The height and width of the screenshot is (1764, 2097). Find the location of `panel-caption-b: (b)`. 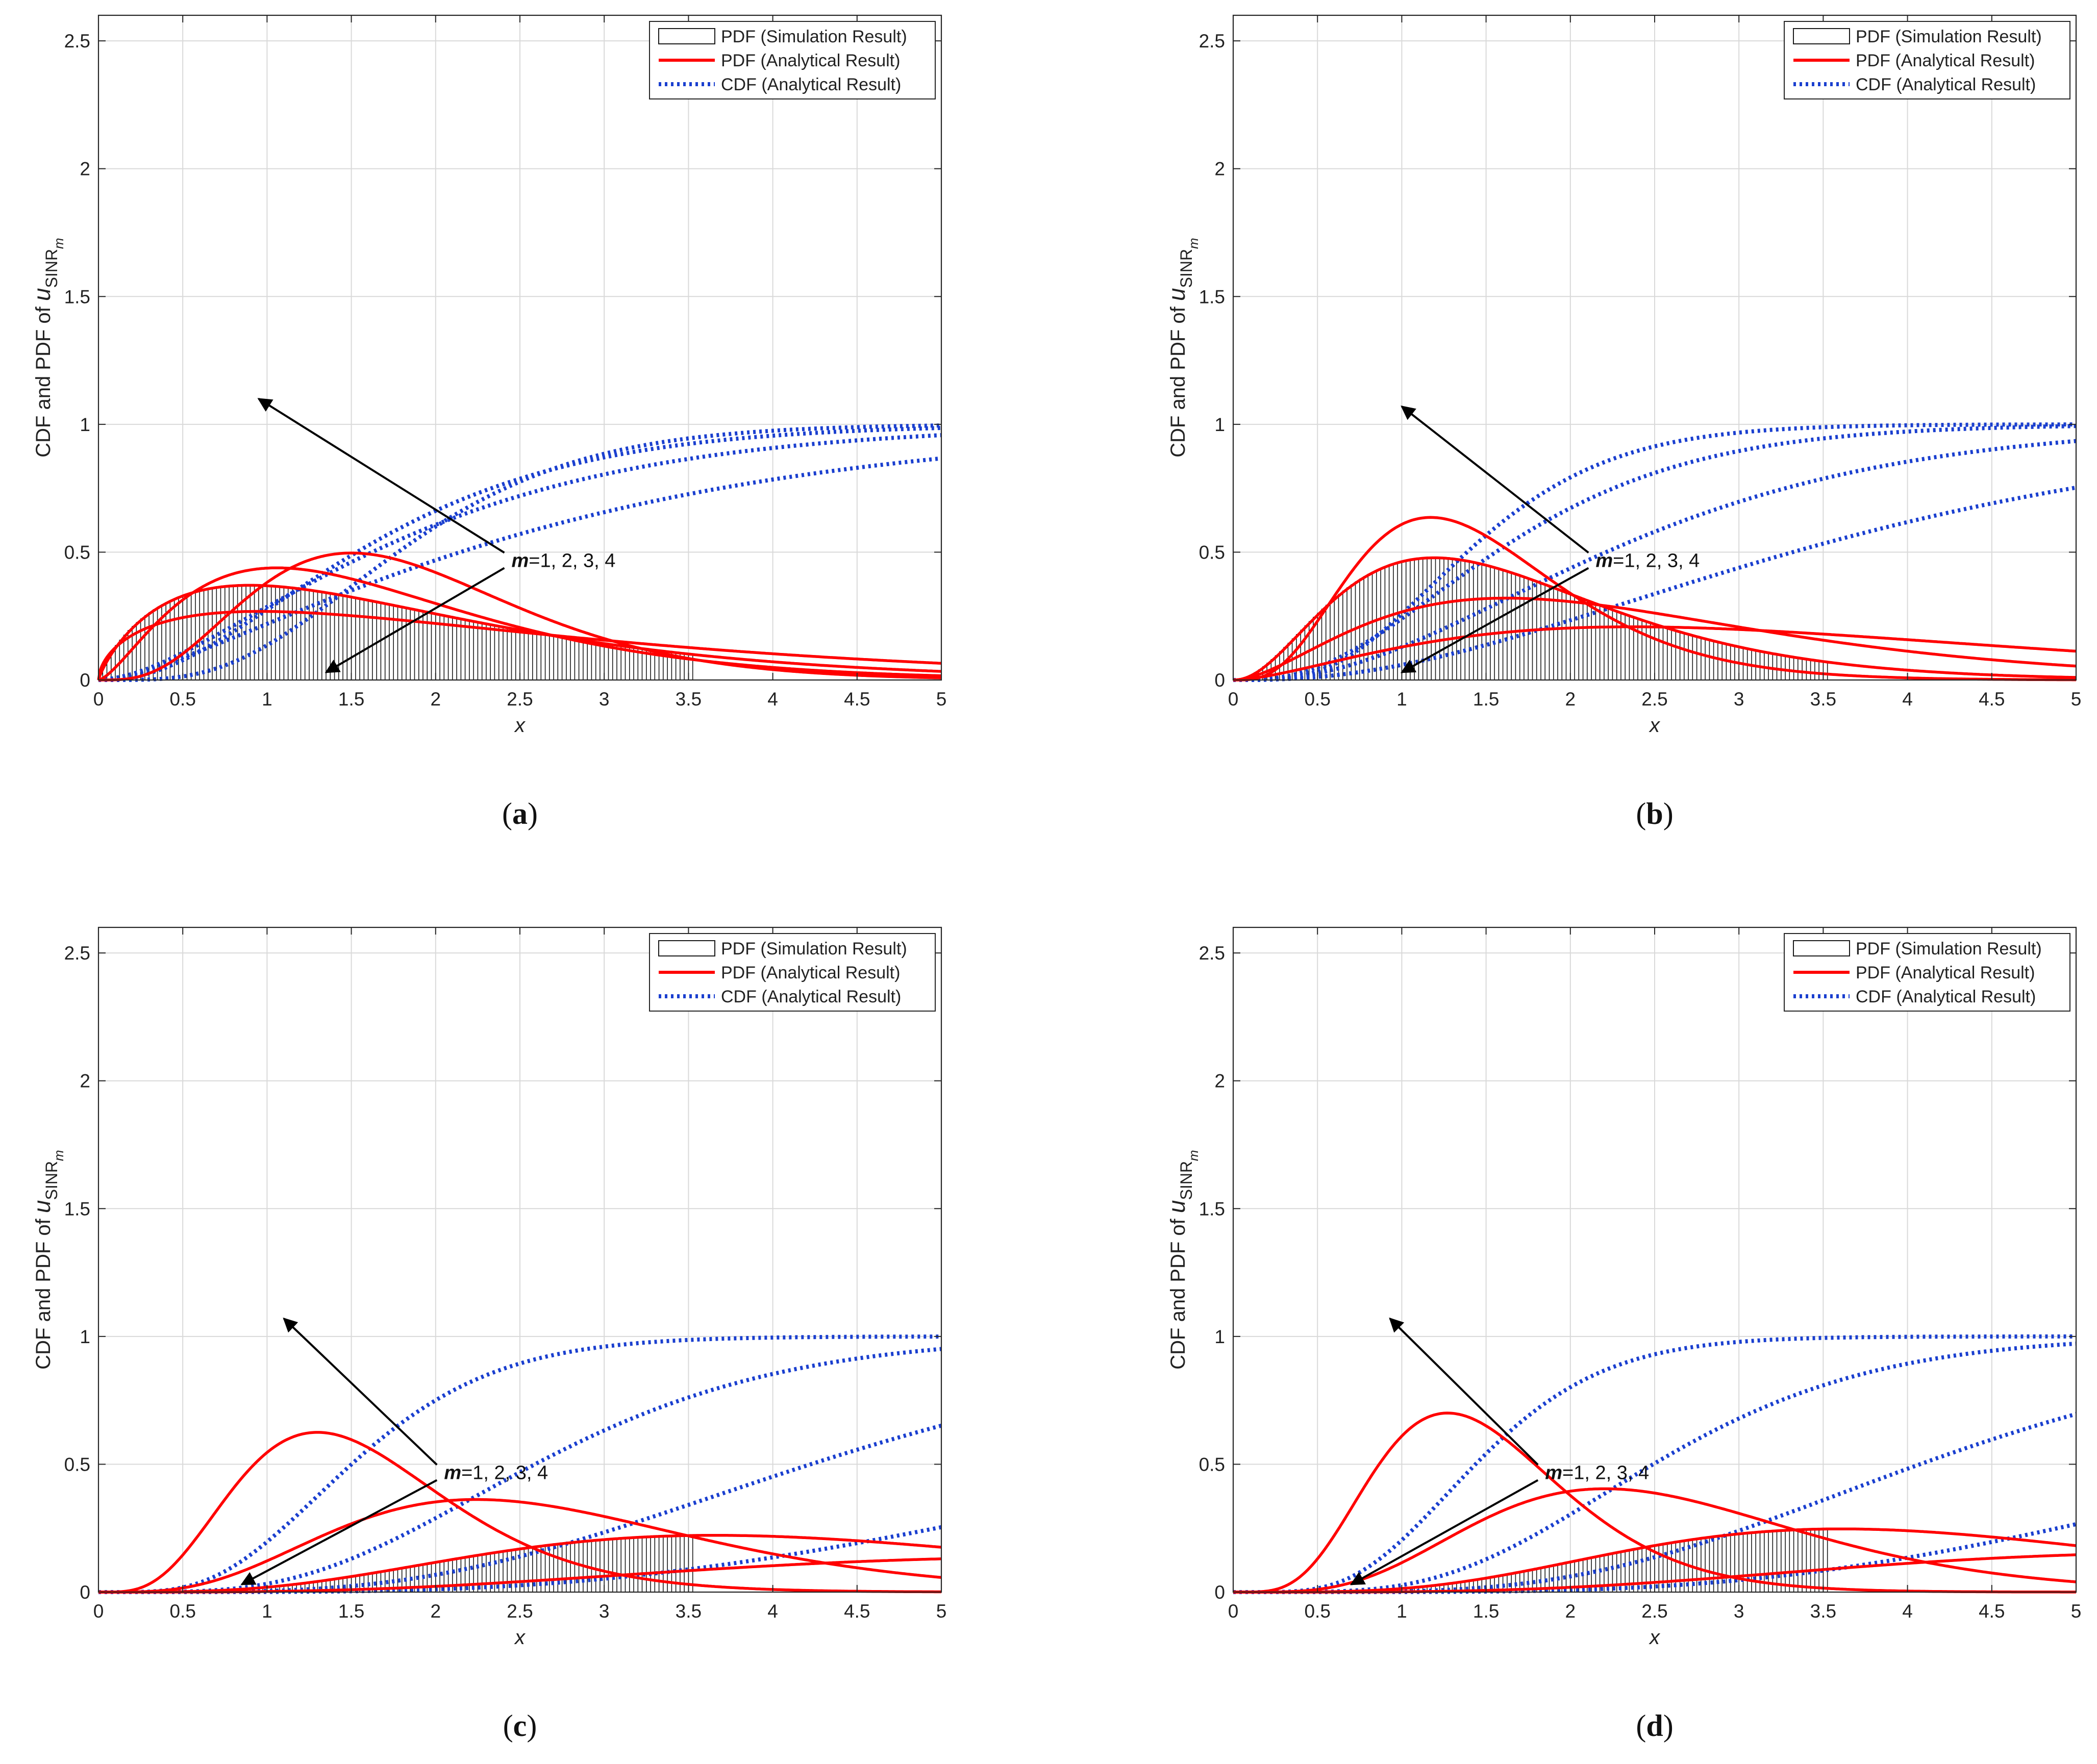

panel-caption-b: (b) is located at coordinates (1654, 814).